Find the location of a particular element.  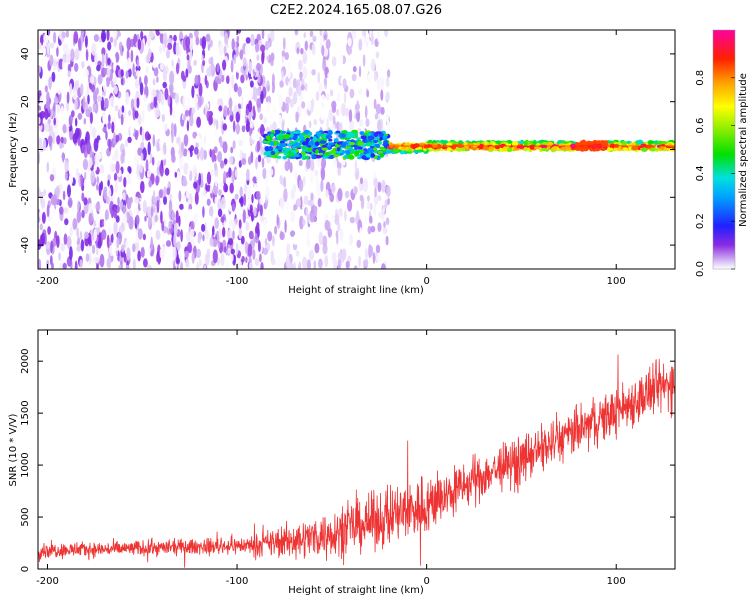

x-tick-label: -100 is located at coordinates (237, 581).